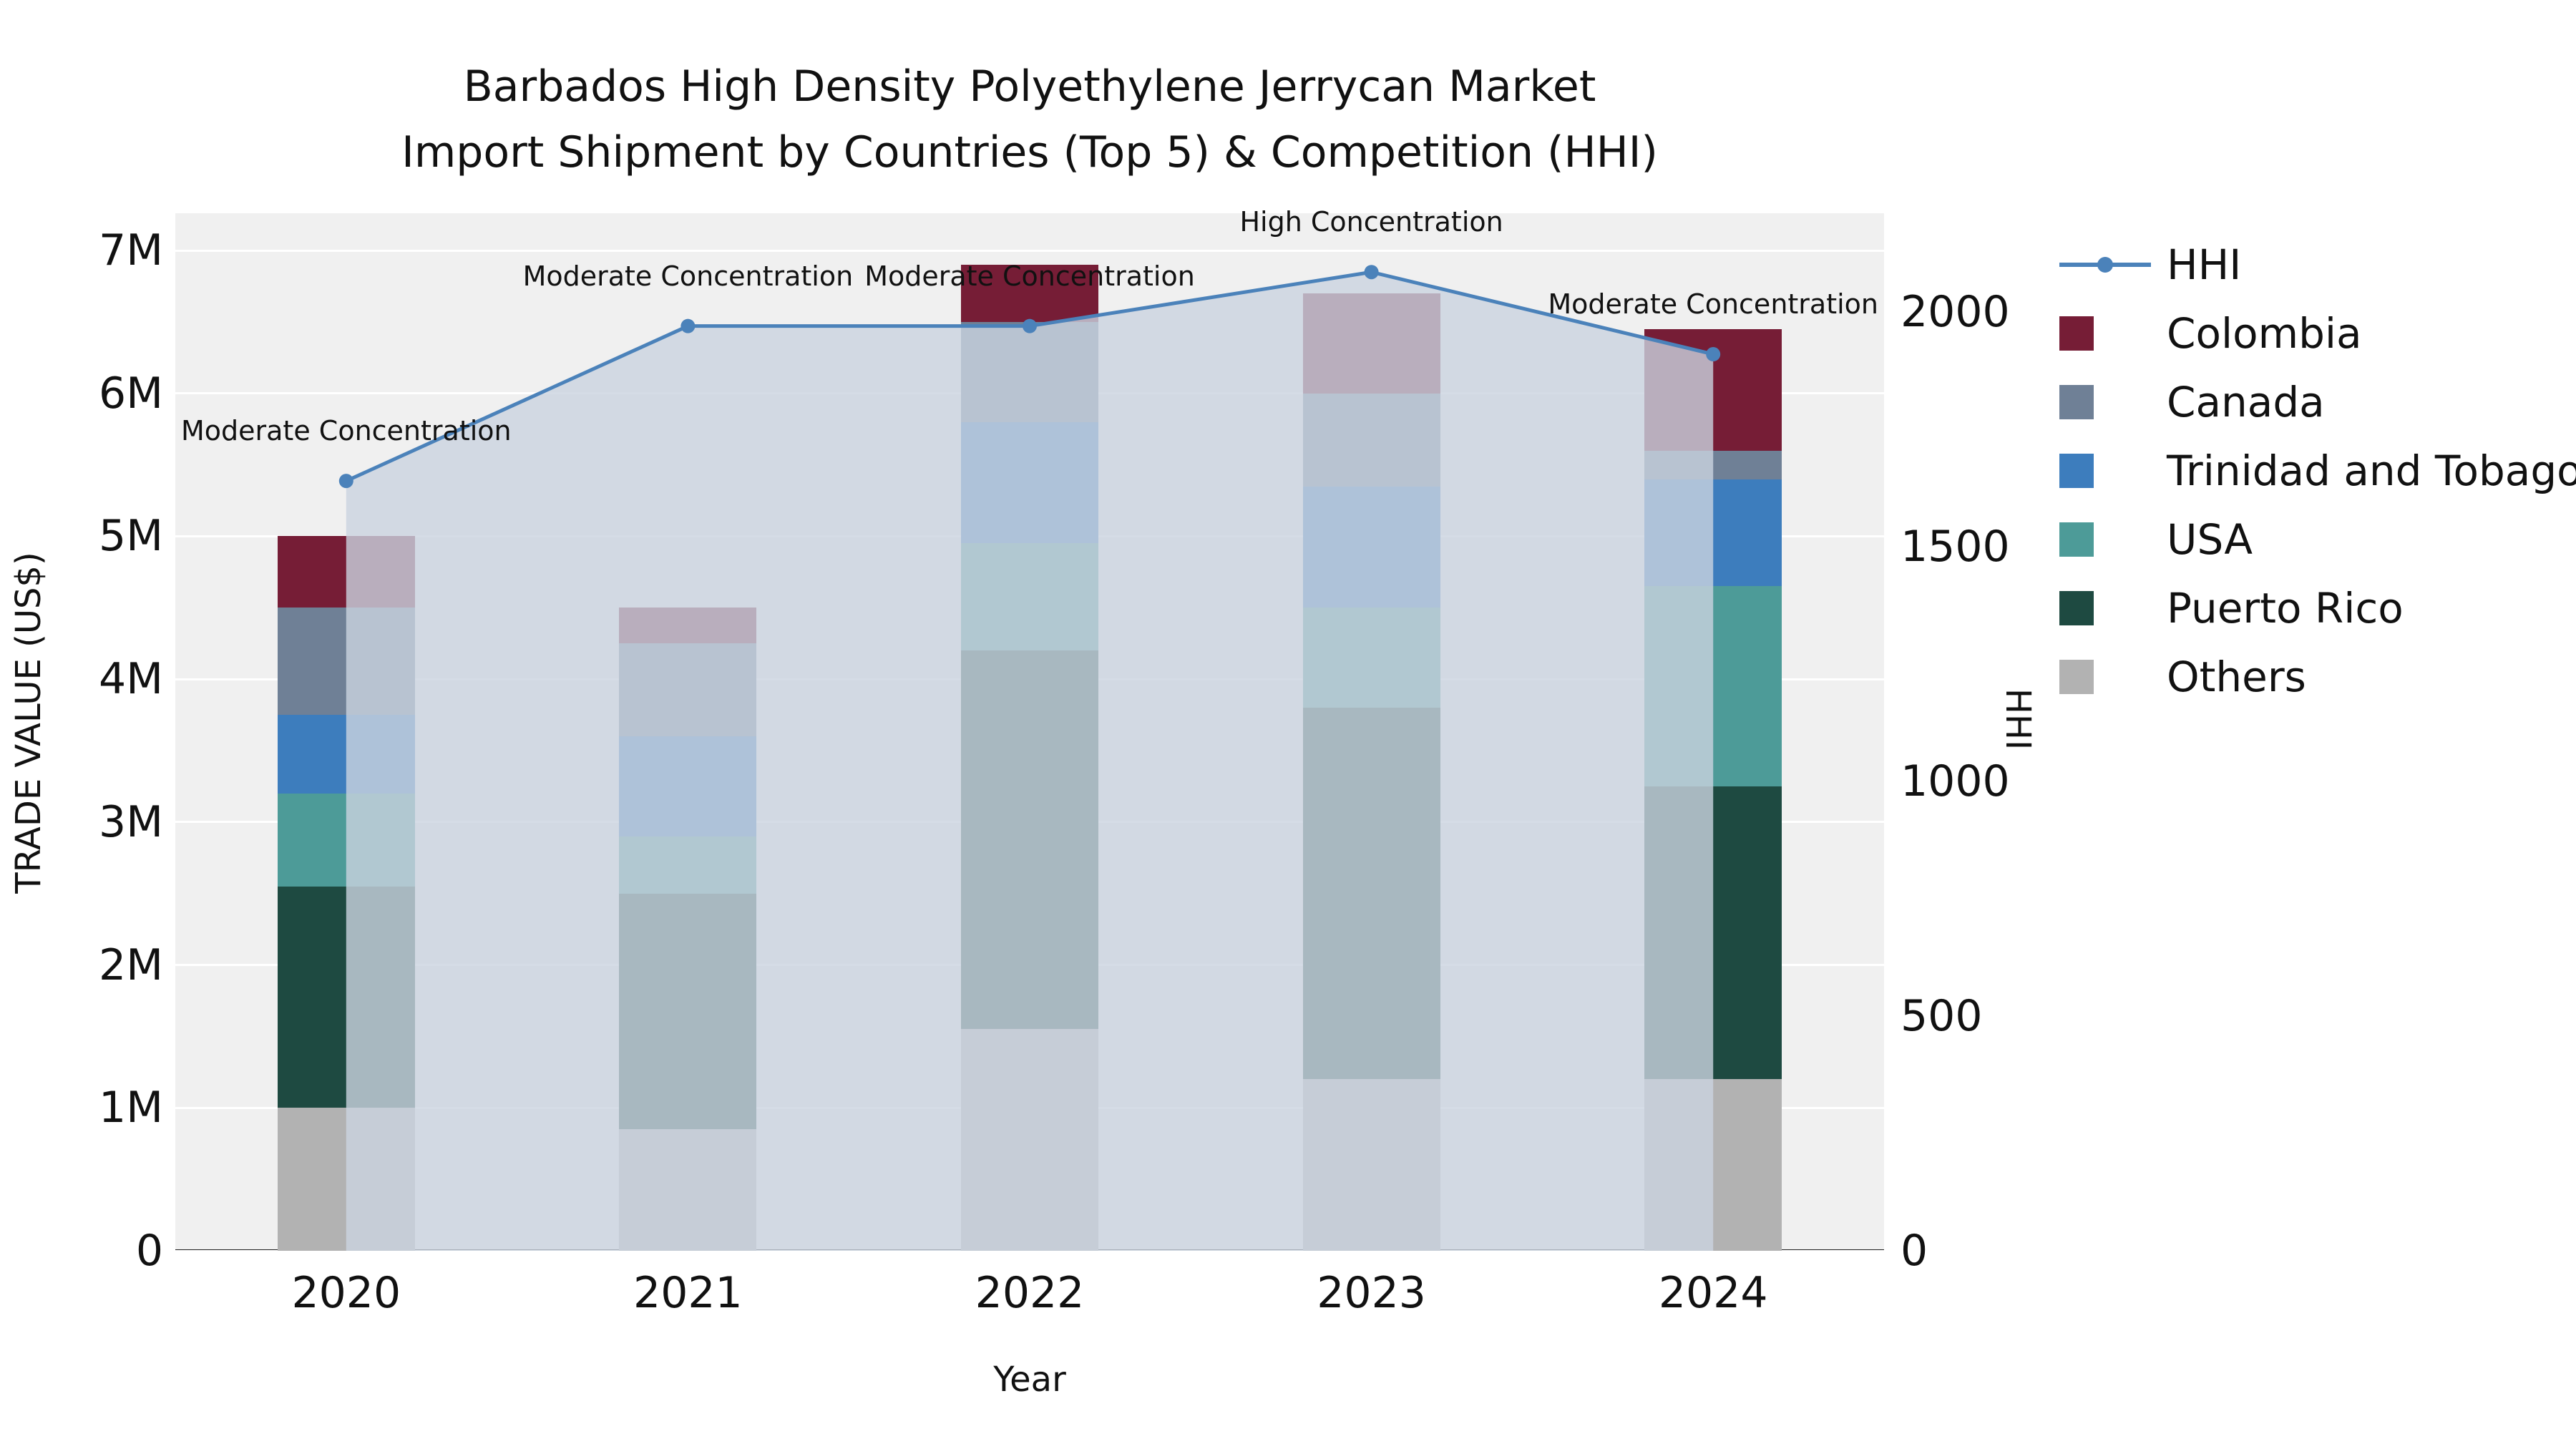  What do you see at coordinates (2264, 333) in the screenshot?
I see `legend-label: Colombia` at bounding box center [2264, 333].